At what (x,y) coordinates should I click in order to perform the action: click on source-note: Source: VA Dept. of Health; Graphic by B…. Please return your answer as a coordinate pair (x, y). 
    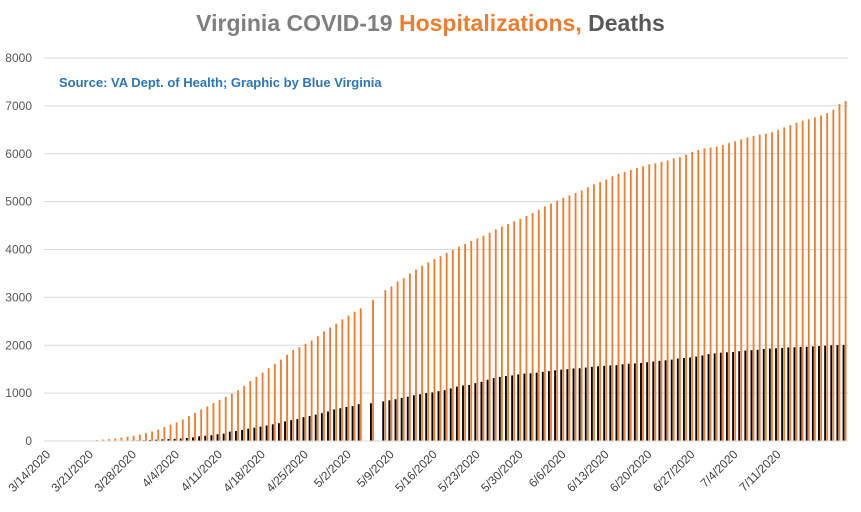
    Looking at the image, I should click on (220, 82).